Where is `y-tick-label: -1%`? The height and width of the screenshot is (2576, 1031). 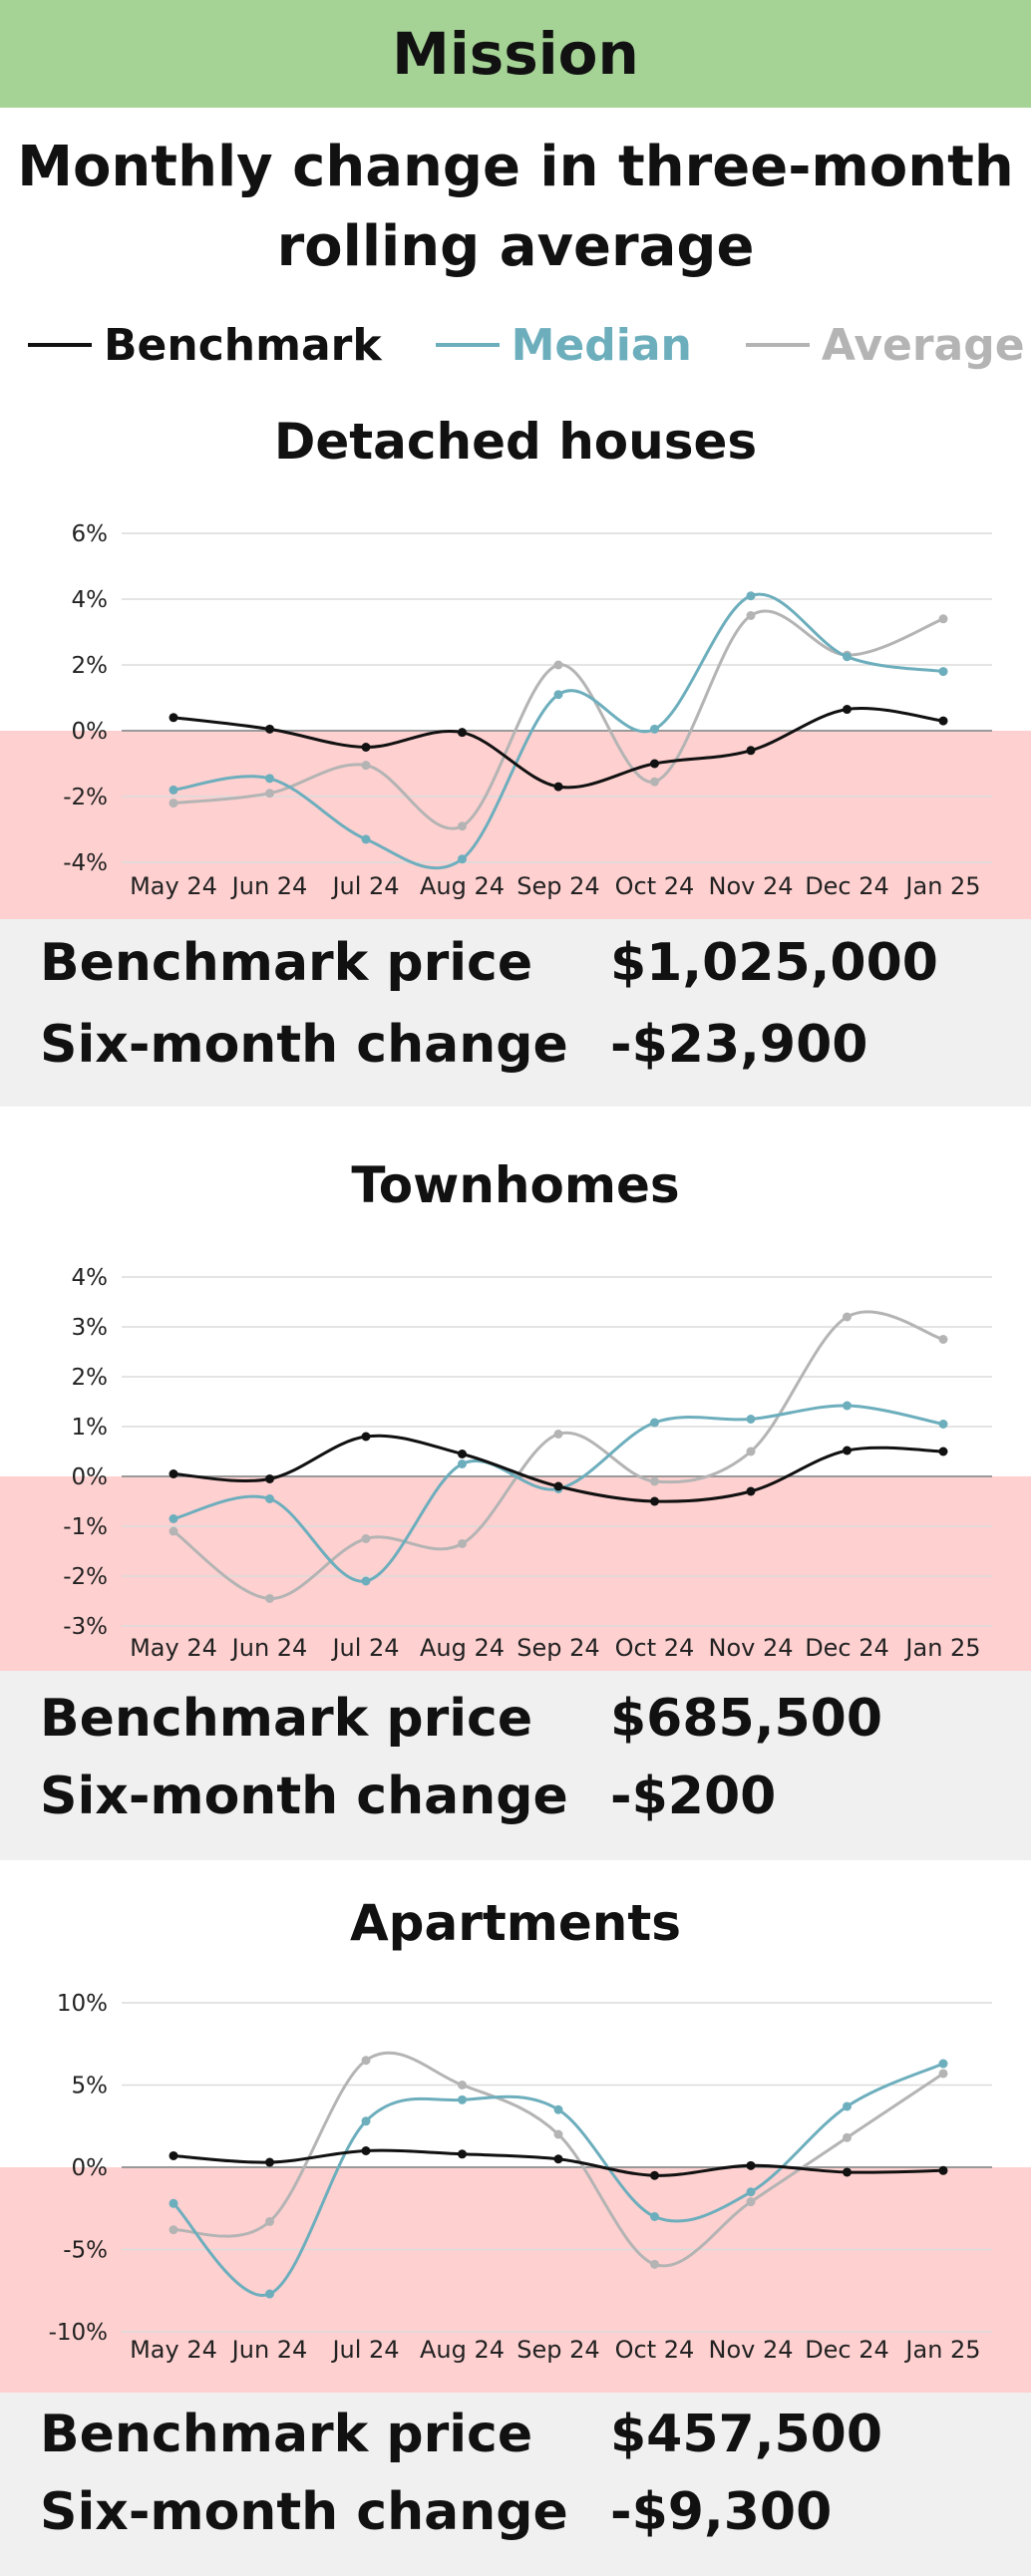 y-tick-label: -1% is located at coordinates (85, 1527).